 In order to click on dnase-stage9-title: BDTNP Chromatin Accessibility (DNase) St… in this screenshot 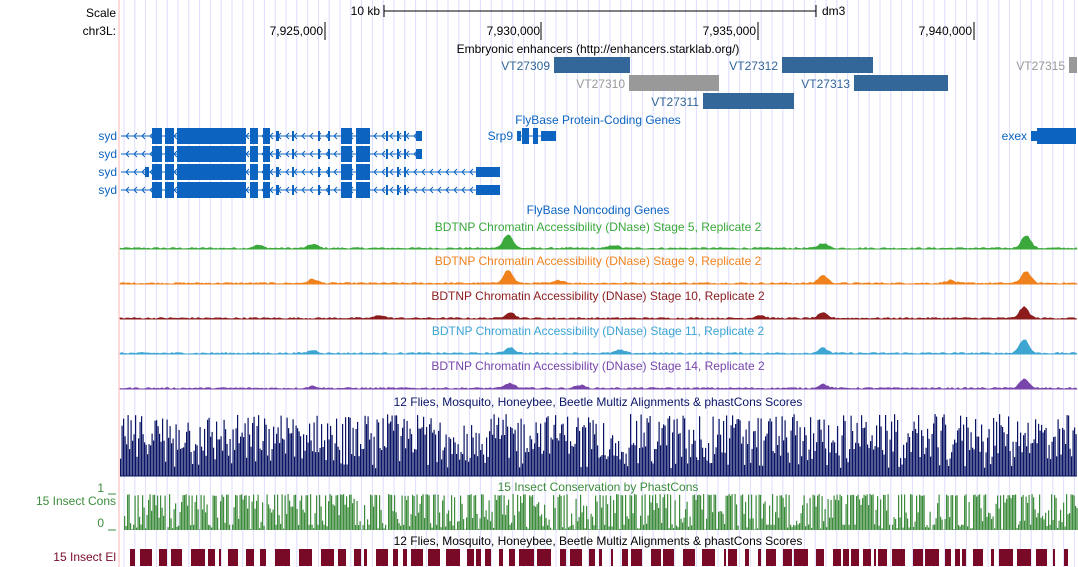, I will do `click(598, 261)`.